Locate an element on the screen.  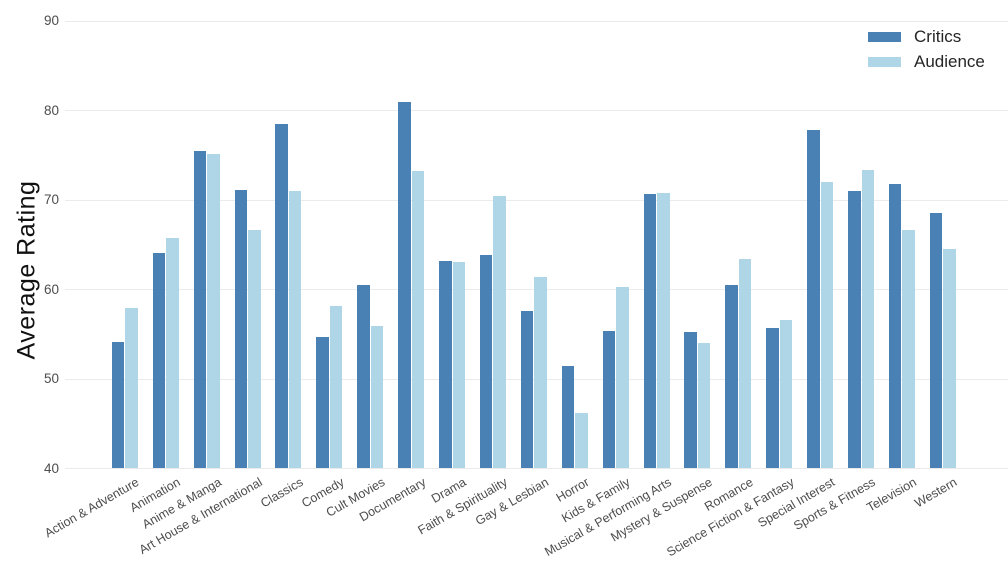
legend-item-audience: Audience is located at coordinates (926, 62).